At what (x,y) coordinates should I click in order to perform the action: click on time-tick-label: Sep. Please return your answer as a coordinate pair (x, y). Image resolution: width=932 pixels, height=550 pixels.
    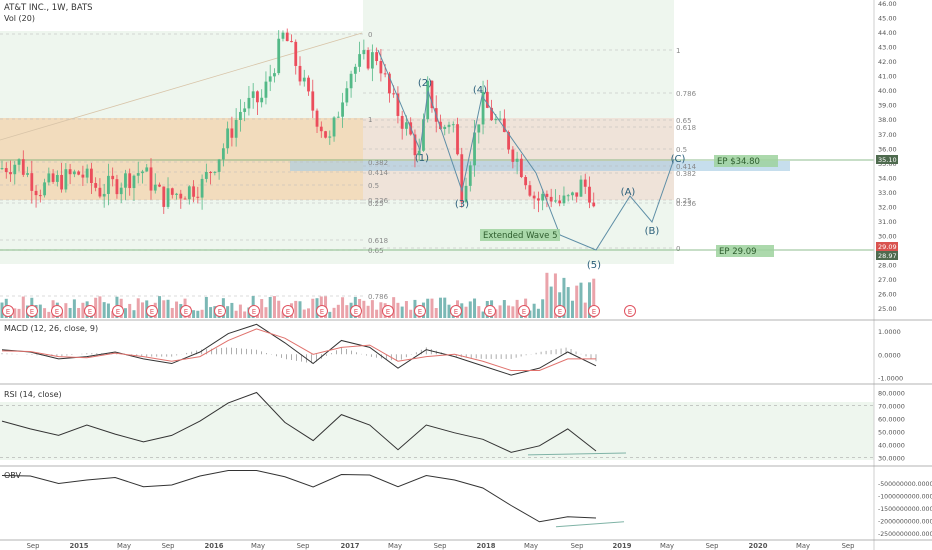
    Looking at the image, I should click on (33, 546).